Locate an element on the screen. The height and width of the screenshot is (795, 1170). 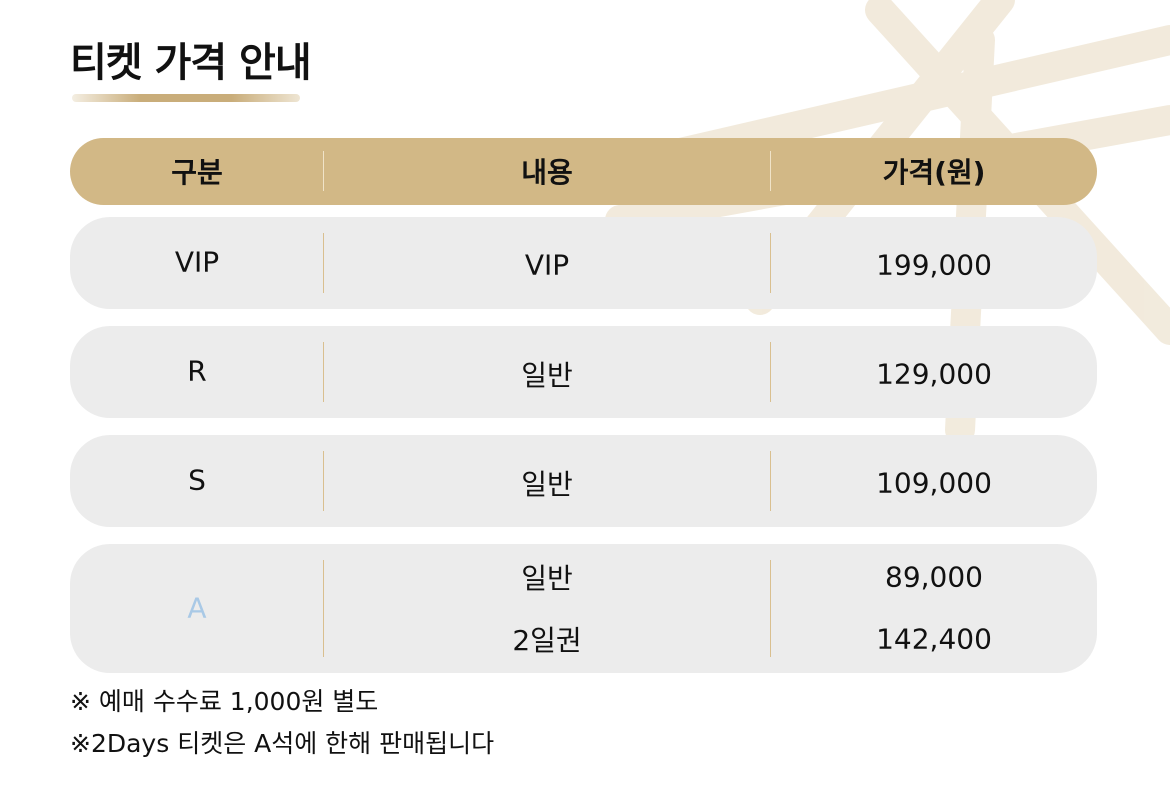
grade-cell: R is located at coordinates (197, 371).